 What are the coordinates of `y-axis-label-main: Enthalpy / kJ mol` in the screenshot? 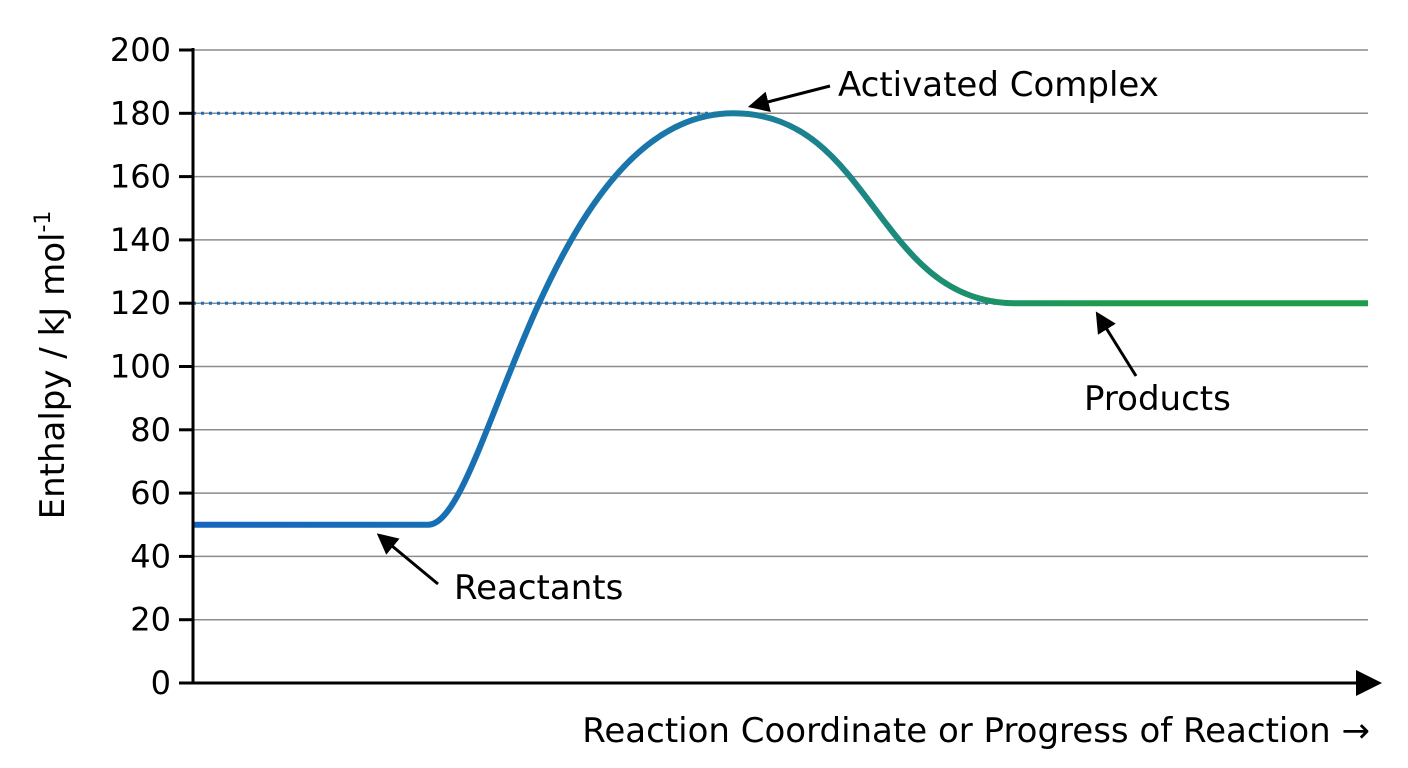 It's located at (53, 376).